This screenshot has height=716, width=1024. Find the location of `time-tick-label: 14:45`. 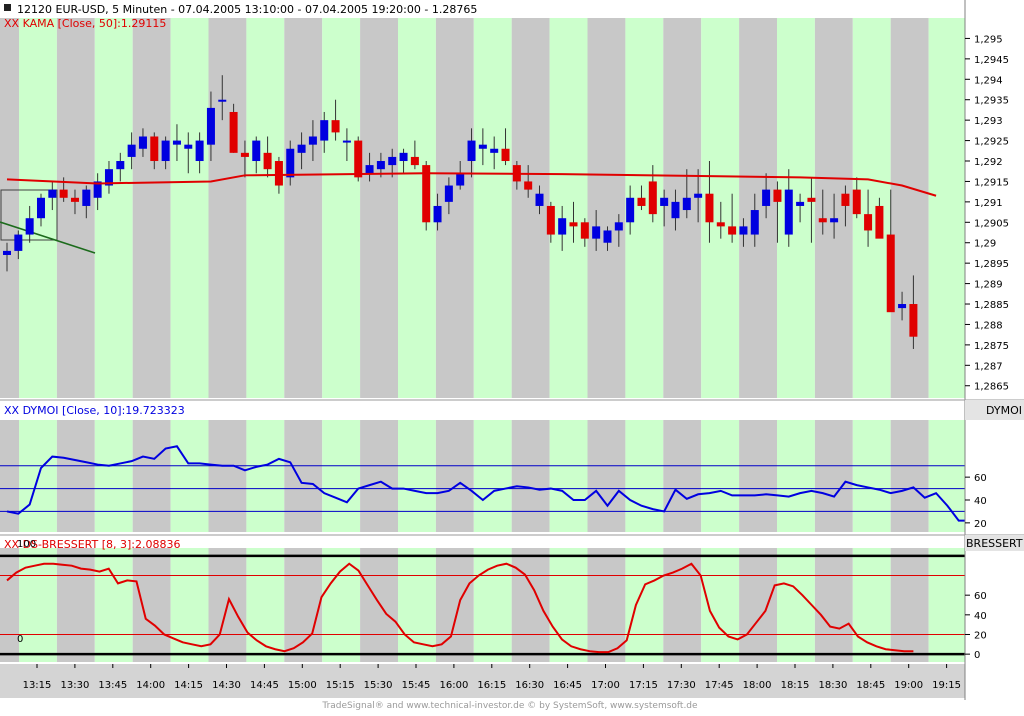

time-tick-label: 14:45 is located at coordinates (264, 685).